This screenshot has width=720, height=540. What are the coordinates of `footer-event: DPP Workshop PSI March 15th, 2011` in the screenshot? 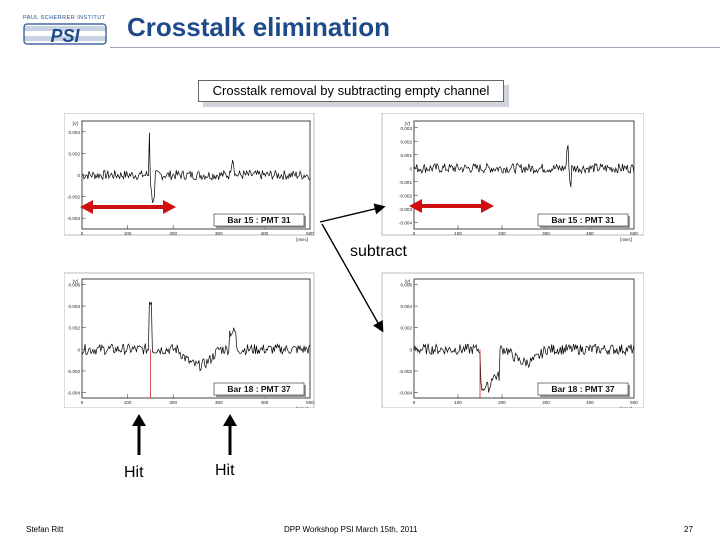 It's located at (351, 529).